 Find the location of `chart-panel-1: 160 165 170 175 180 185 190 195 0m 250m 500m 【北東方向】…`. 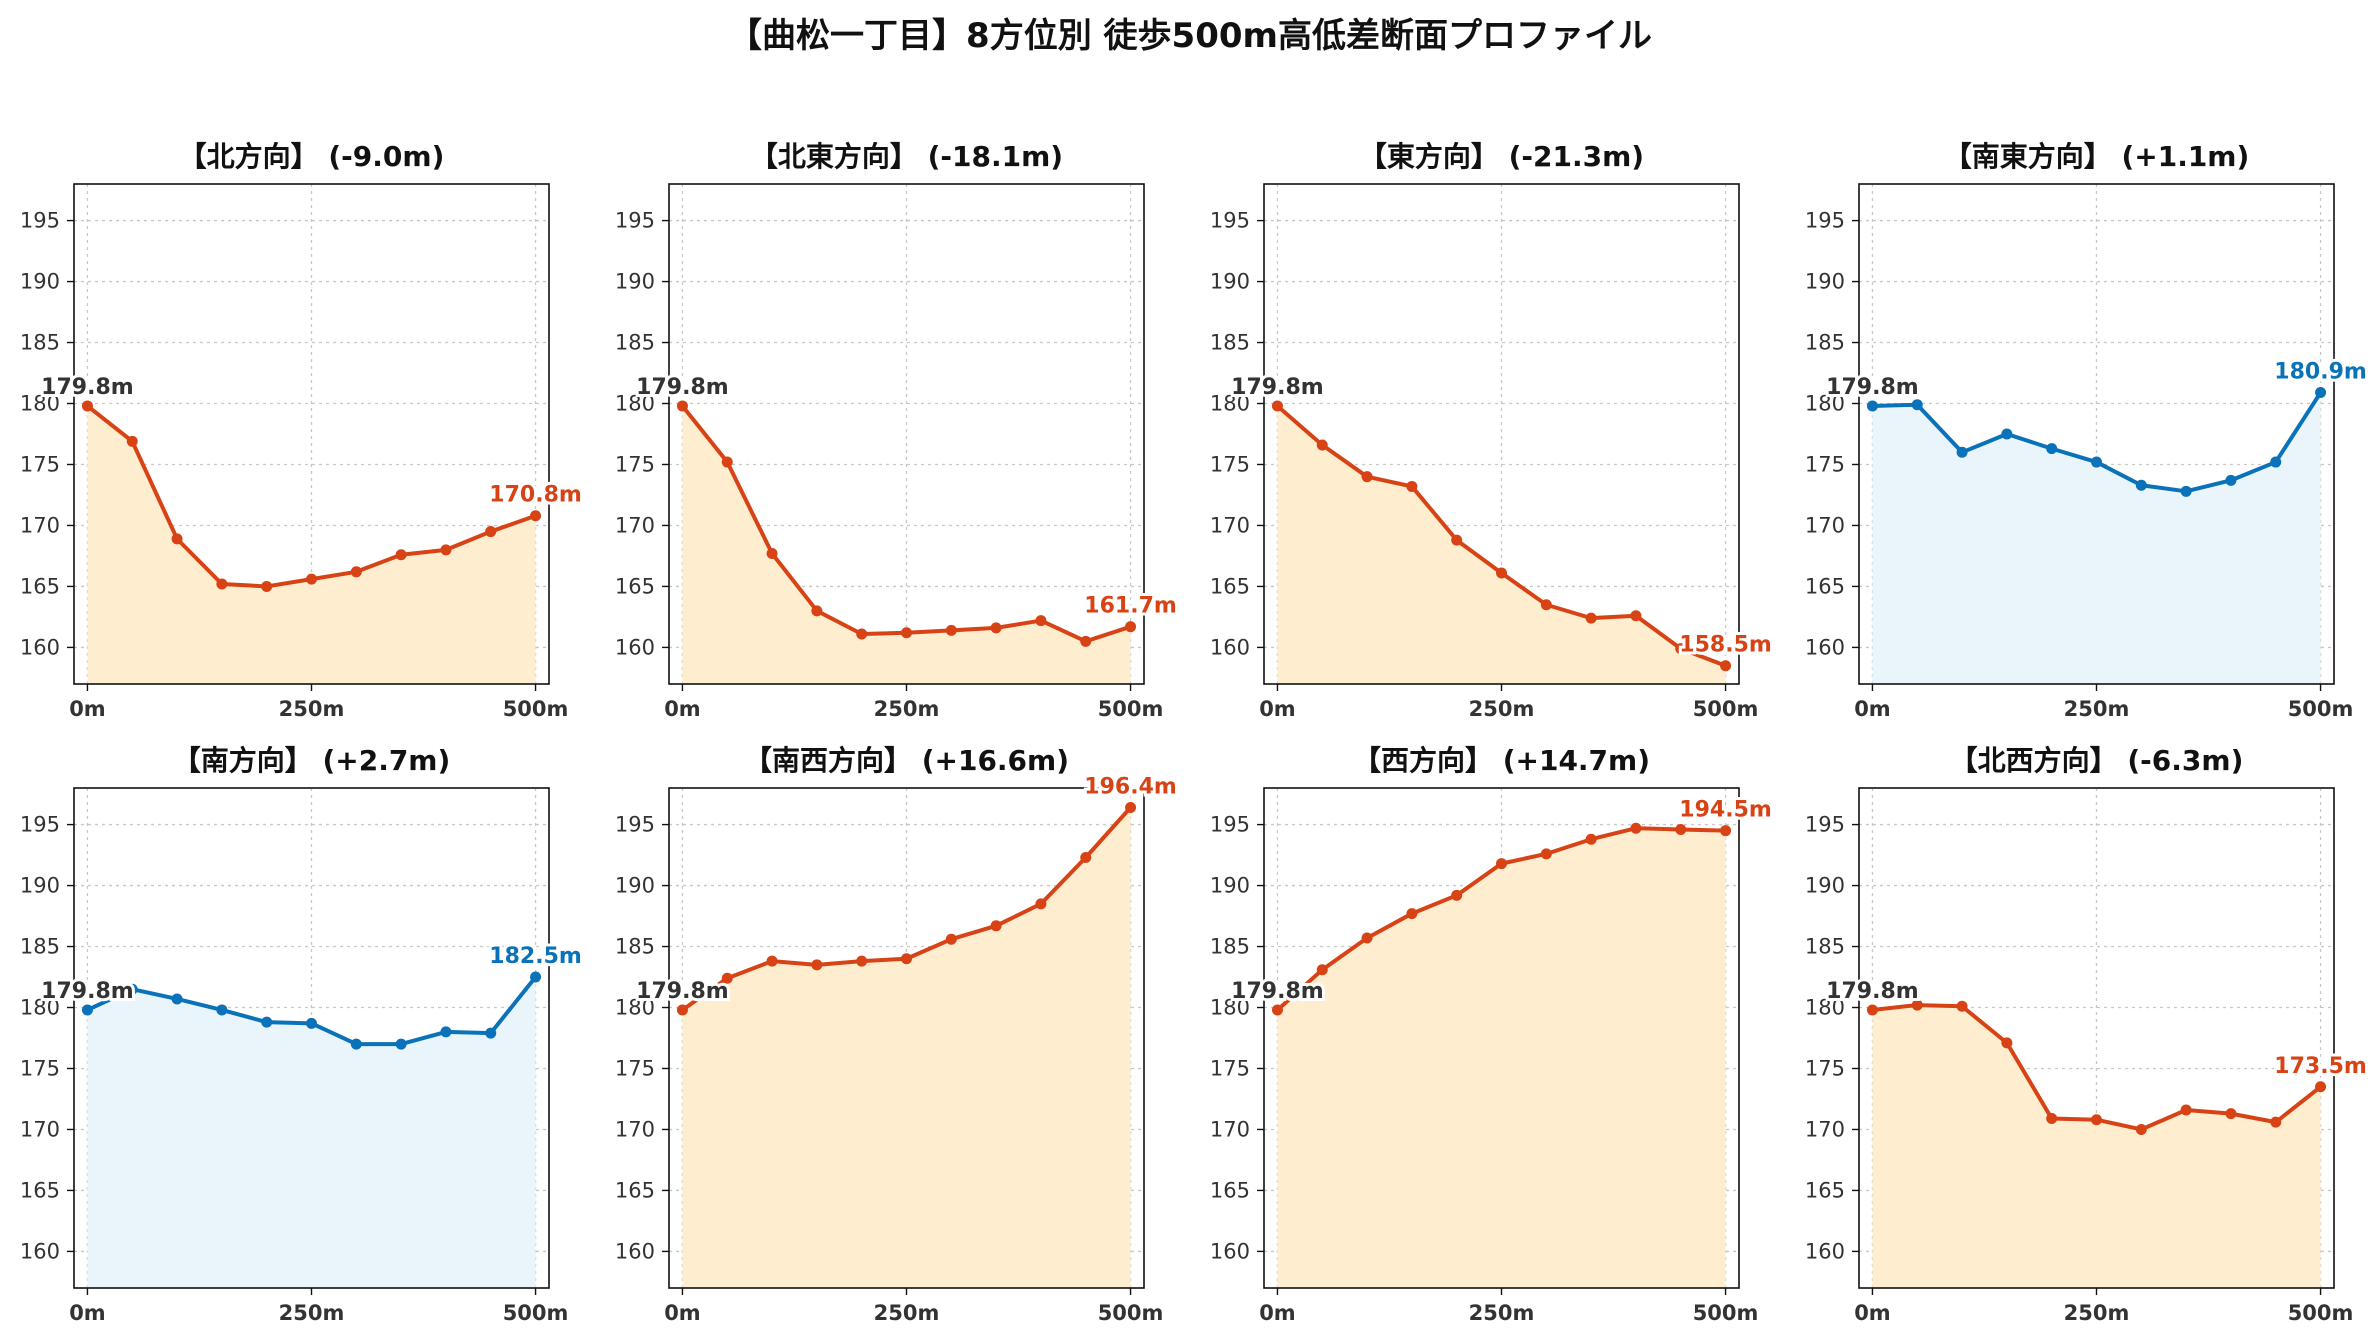

chart-panel-1: 160 165 170 175 180 185 190 195 0m 250m 500m 【北東方向】… is located at coordinates (897, 430).